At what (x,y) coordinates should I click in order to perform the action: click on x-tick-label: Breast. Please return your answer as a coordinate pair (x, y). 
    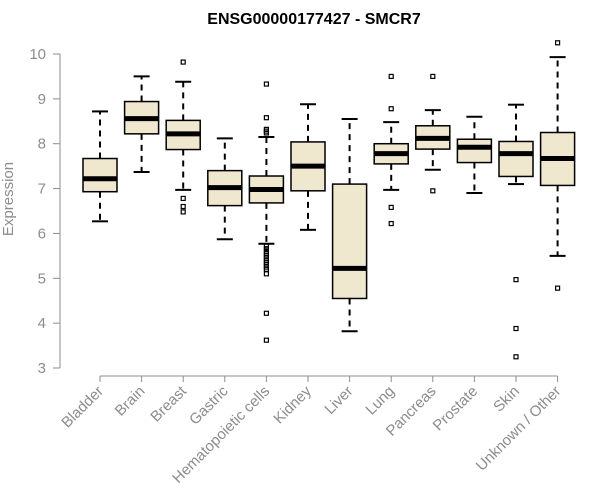
    Looking at the image, I should click on (168, 403).